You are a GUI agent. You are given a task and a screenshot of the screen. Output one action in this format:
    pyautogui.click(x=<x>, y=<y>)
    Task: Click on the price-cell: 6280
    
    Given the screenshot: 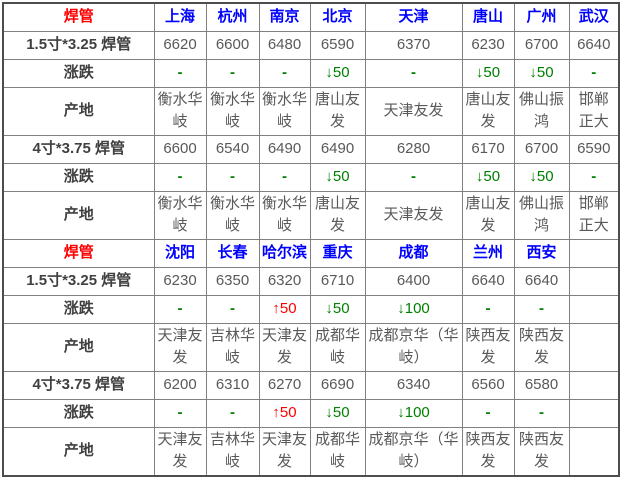 What is the action you would take?
    pyautogui.click(x=413, y=149)
    